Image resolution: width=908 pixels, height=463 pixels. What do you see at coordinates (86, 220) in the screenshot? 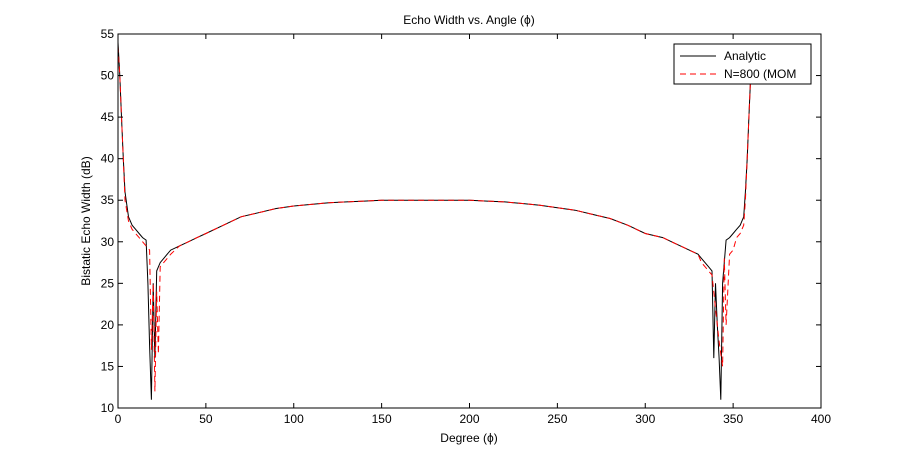
I see `y-axis-label: Bistatic Echo Width (dB)` at bounding box center [86, 220].